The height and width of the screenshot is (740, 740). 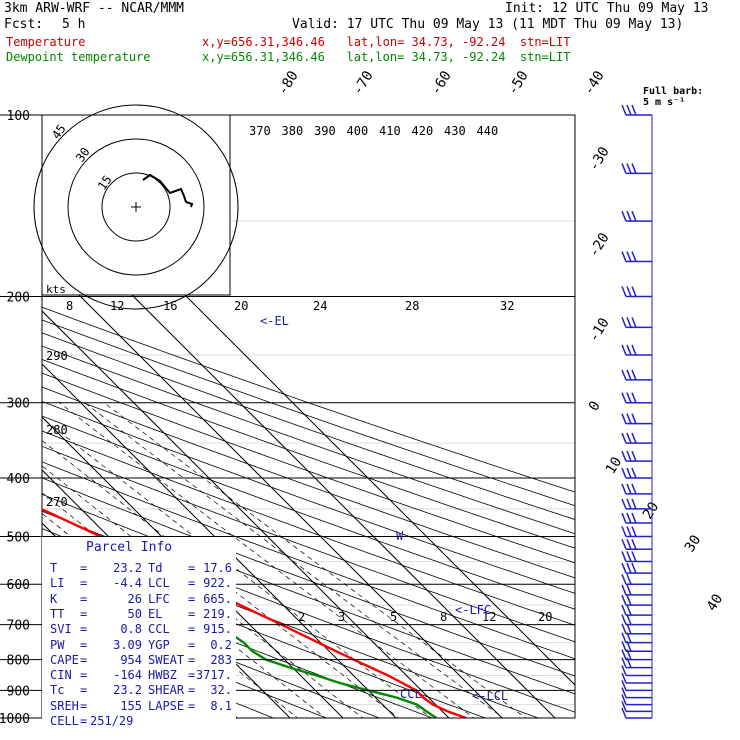 I want to click on hodograph-ring, so click(x=136, y=207).